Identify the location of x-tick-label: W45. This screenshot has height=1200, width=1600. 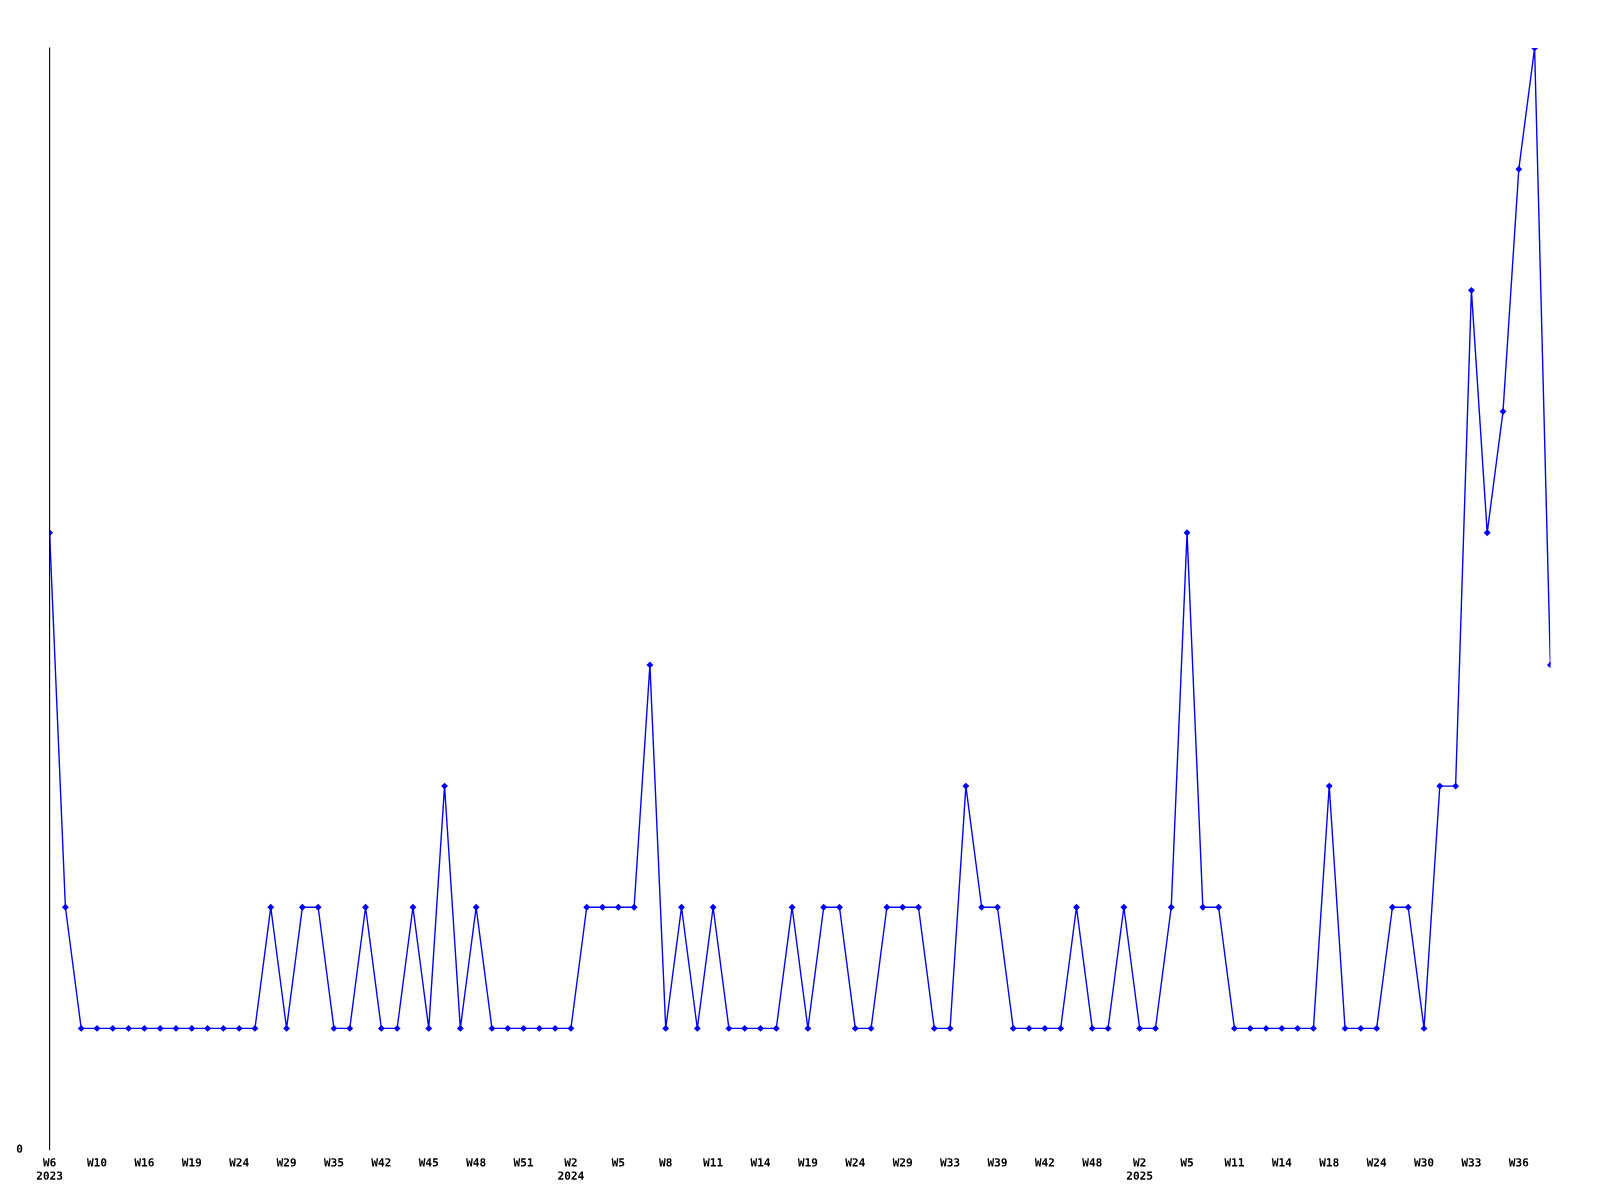
(428, 1162).